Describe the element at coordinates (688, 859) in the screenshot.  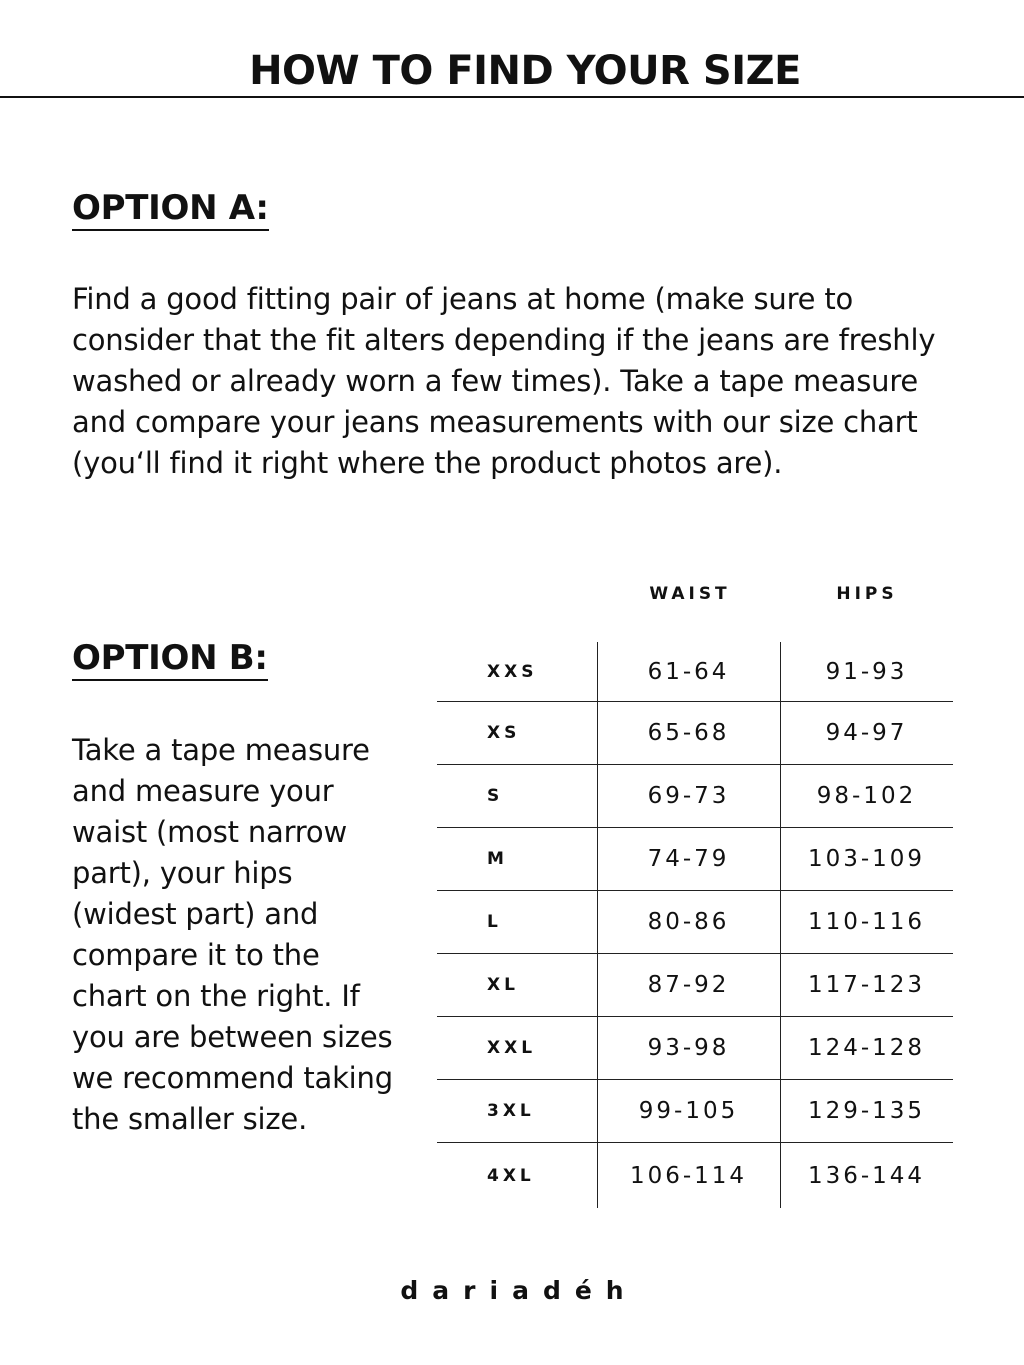
I see `waist-cell: 74-79` at that location.